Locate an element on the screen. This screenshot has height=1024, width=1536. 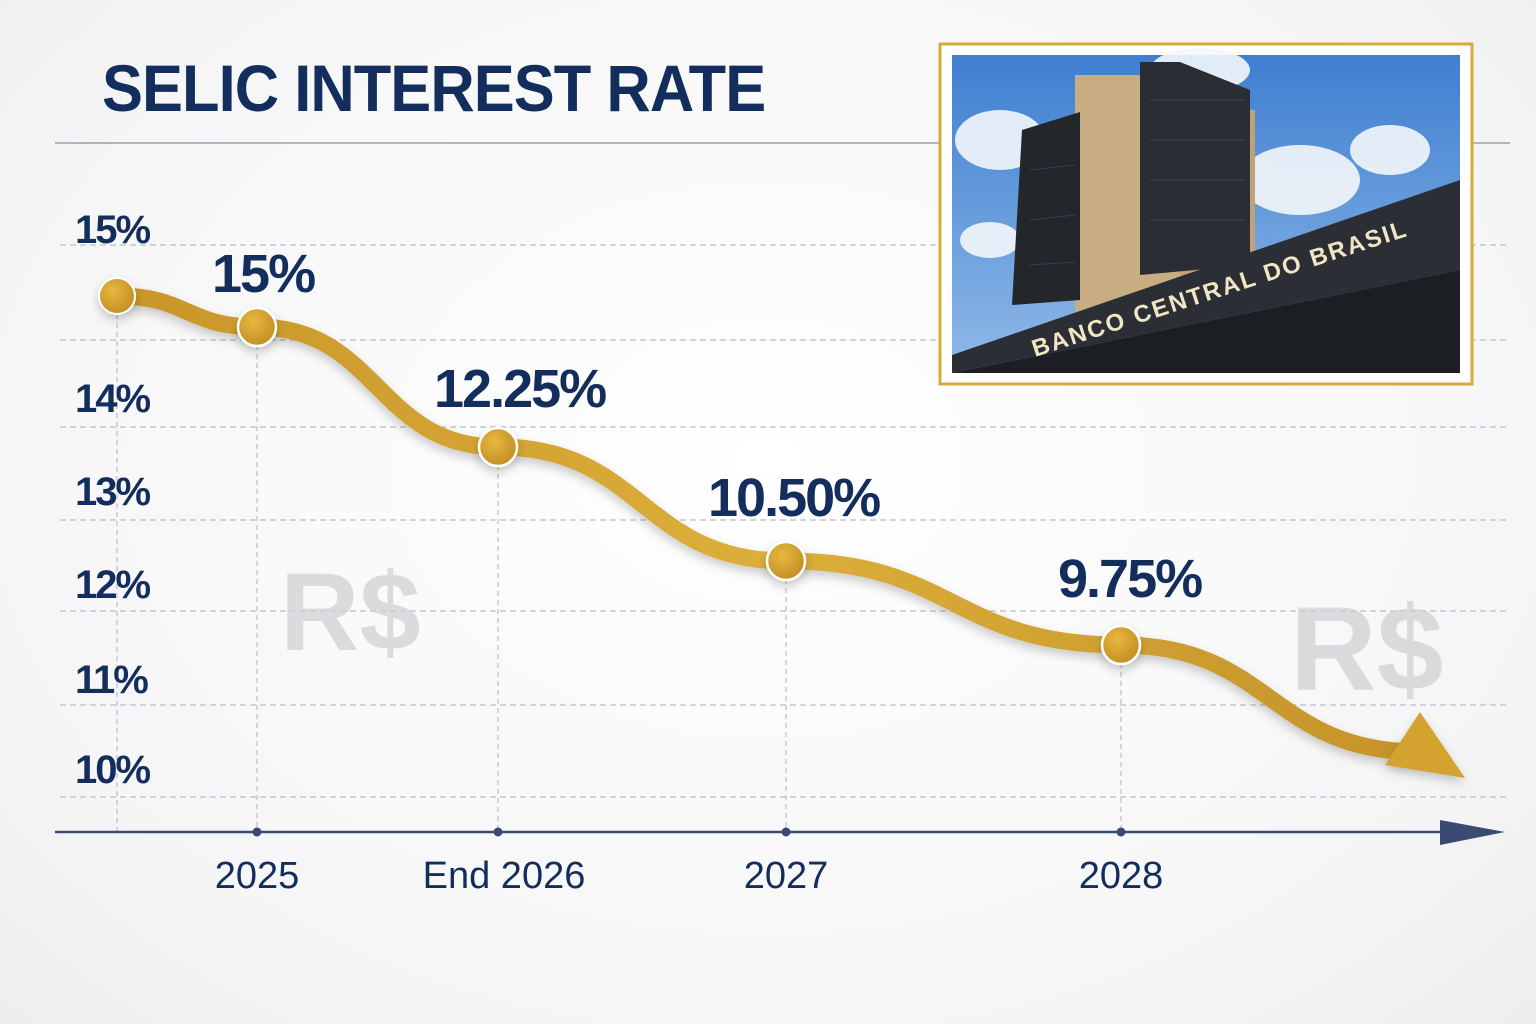
data-label: 9.75% is located at coordinates (1130, 579).